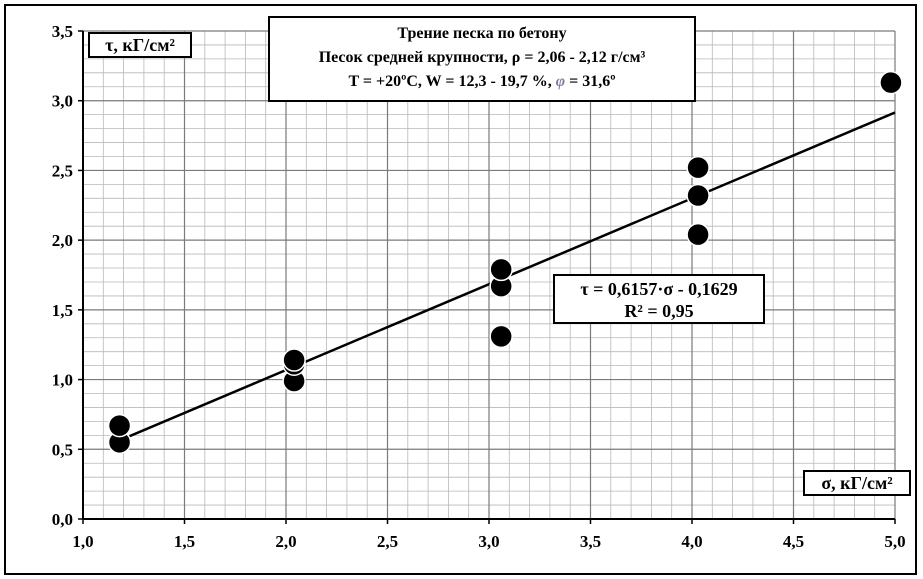 This screenshot has width=923, height=579. Describe the element at coordinates (62, 170) in the screenshot. I see `y-tick-label: 2,5` at that location.